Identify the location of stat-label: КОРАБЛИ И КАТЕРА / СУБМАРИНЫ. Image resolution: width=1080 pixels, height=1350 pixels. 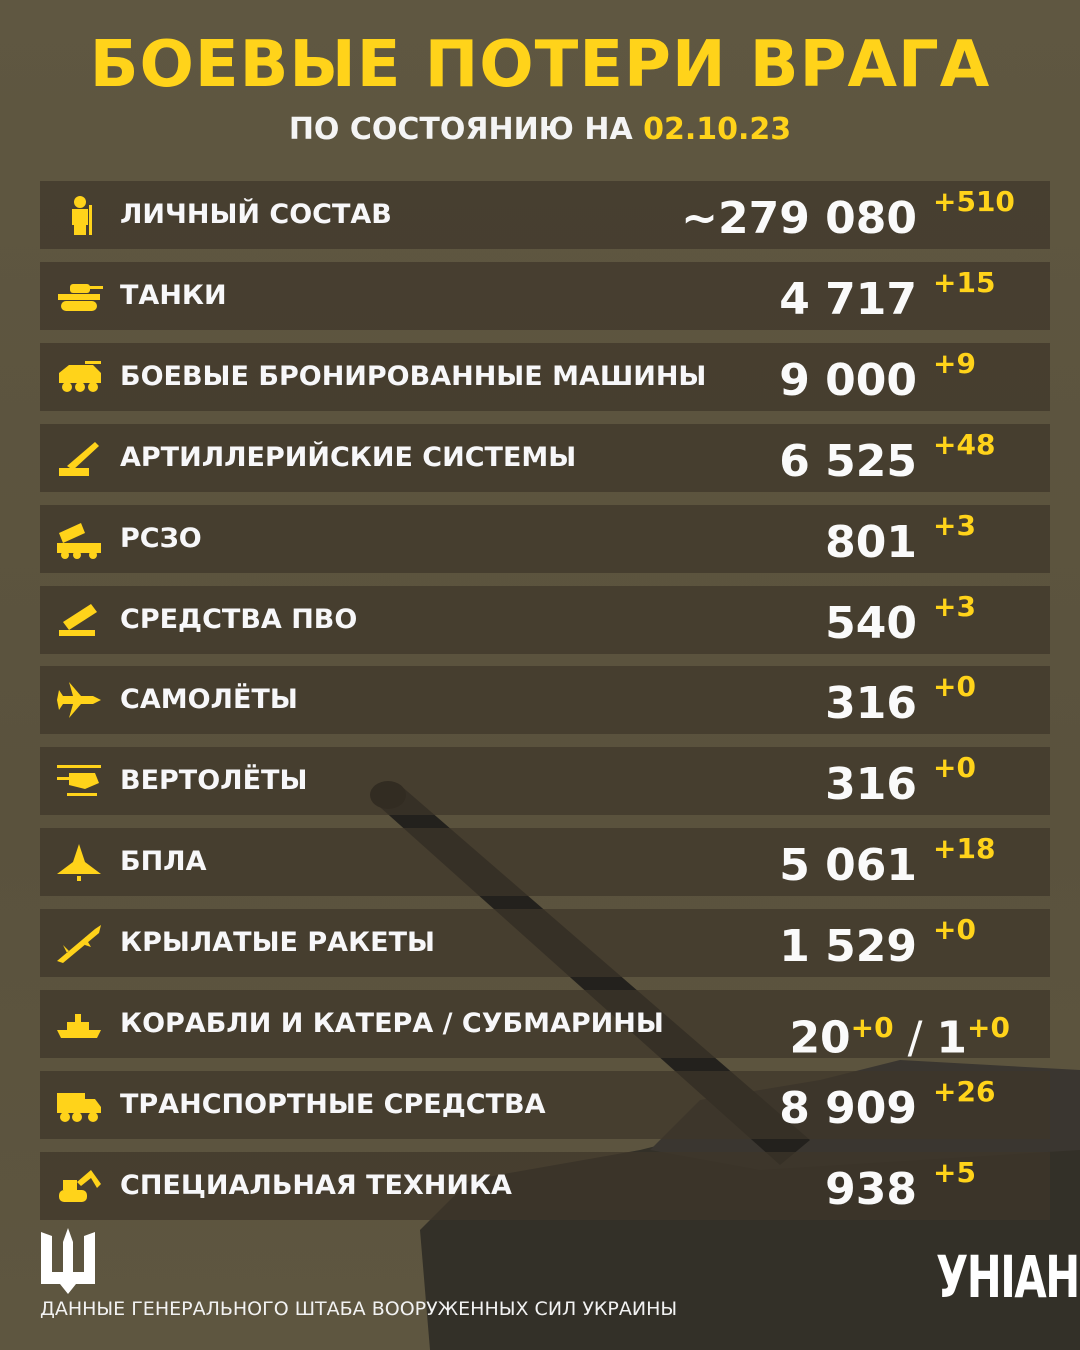
(392, 1023).